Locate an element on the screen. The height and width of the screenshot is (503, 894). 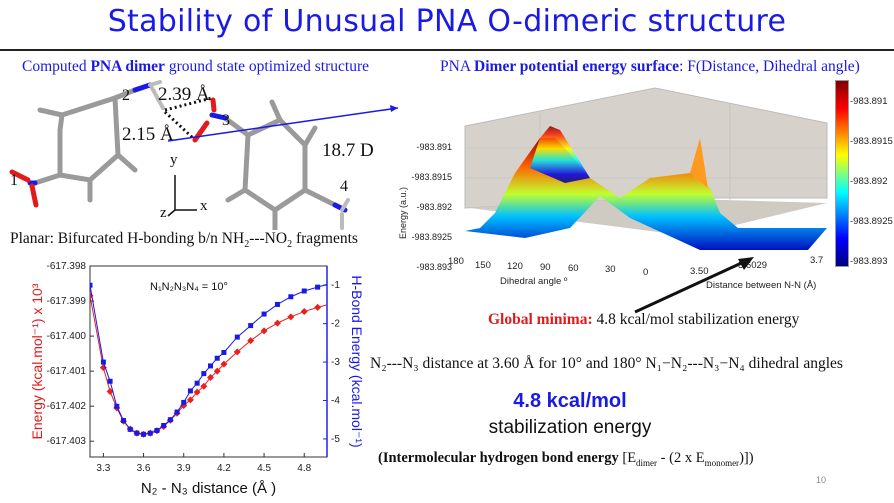
axis-z-label: z is located at coordinates (163, 213).